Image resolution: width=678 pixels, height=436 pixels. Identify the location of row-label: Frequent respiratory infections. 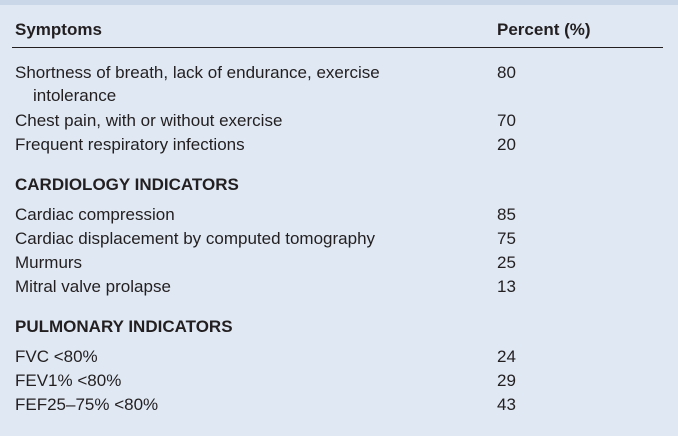
(130, 144).